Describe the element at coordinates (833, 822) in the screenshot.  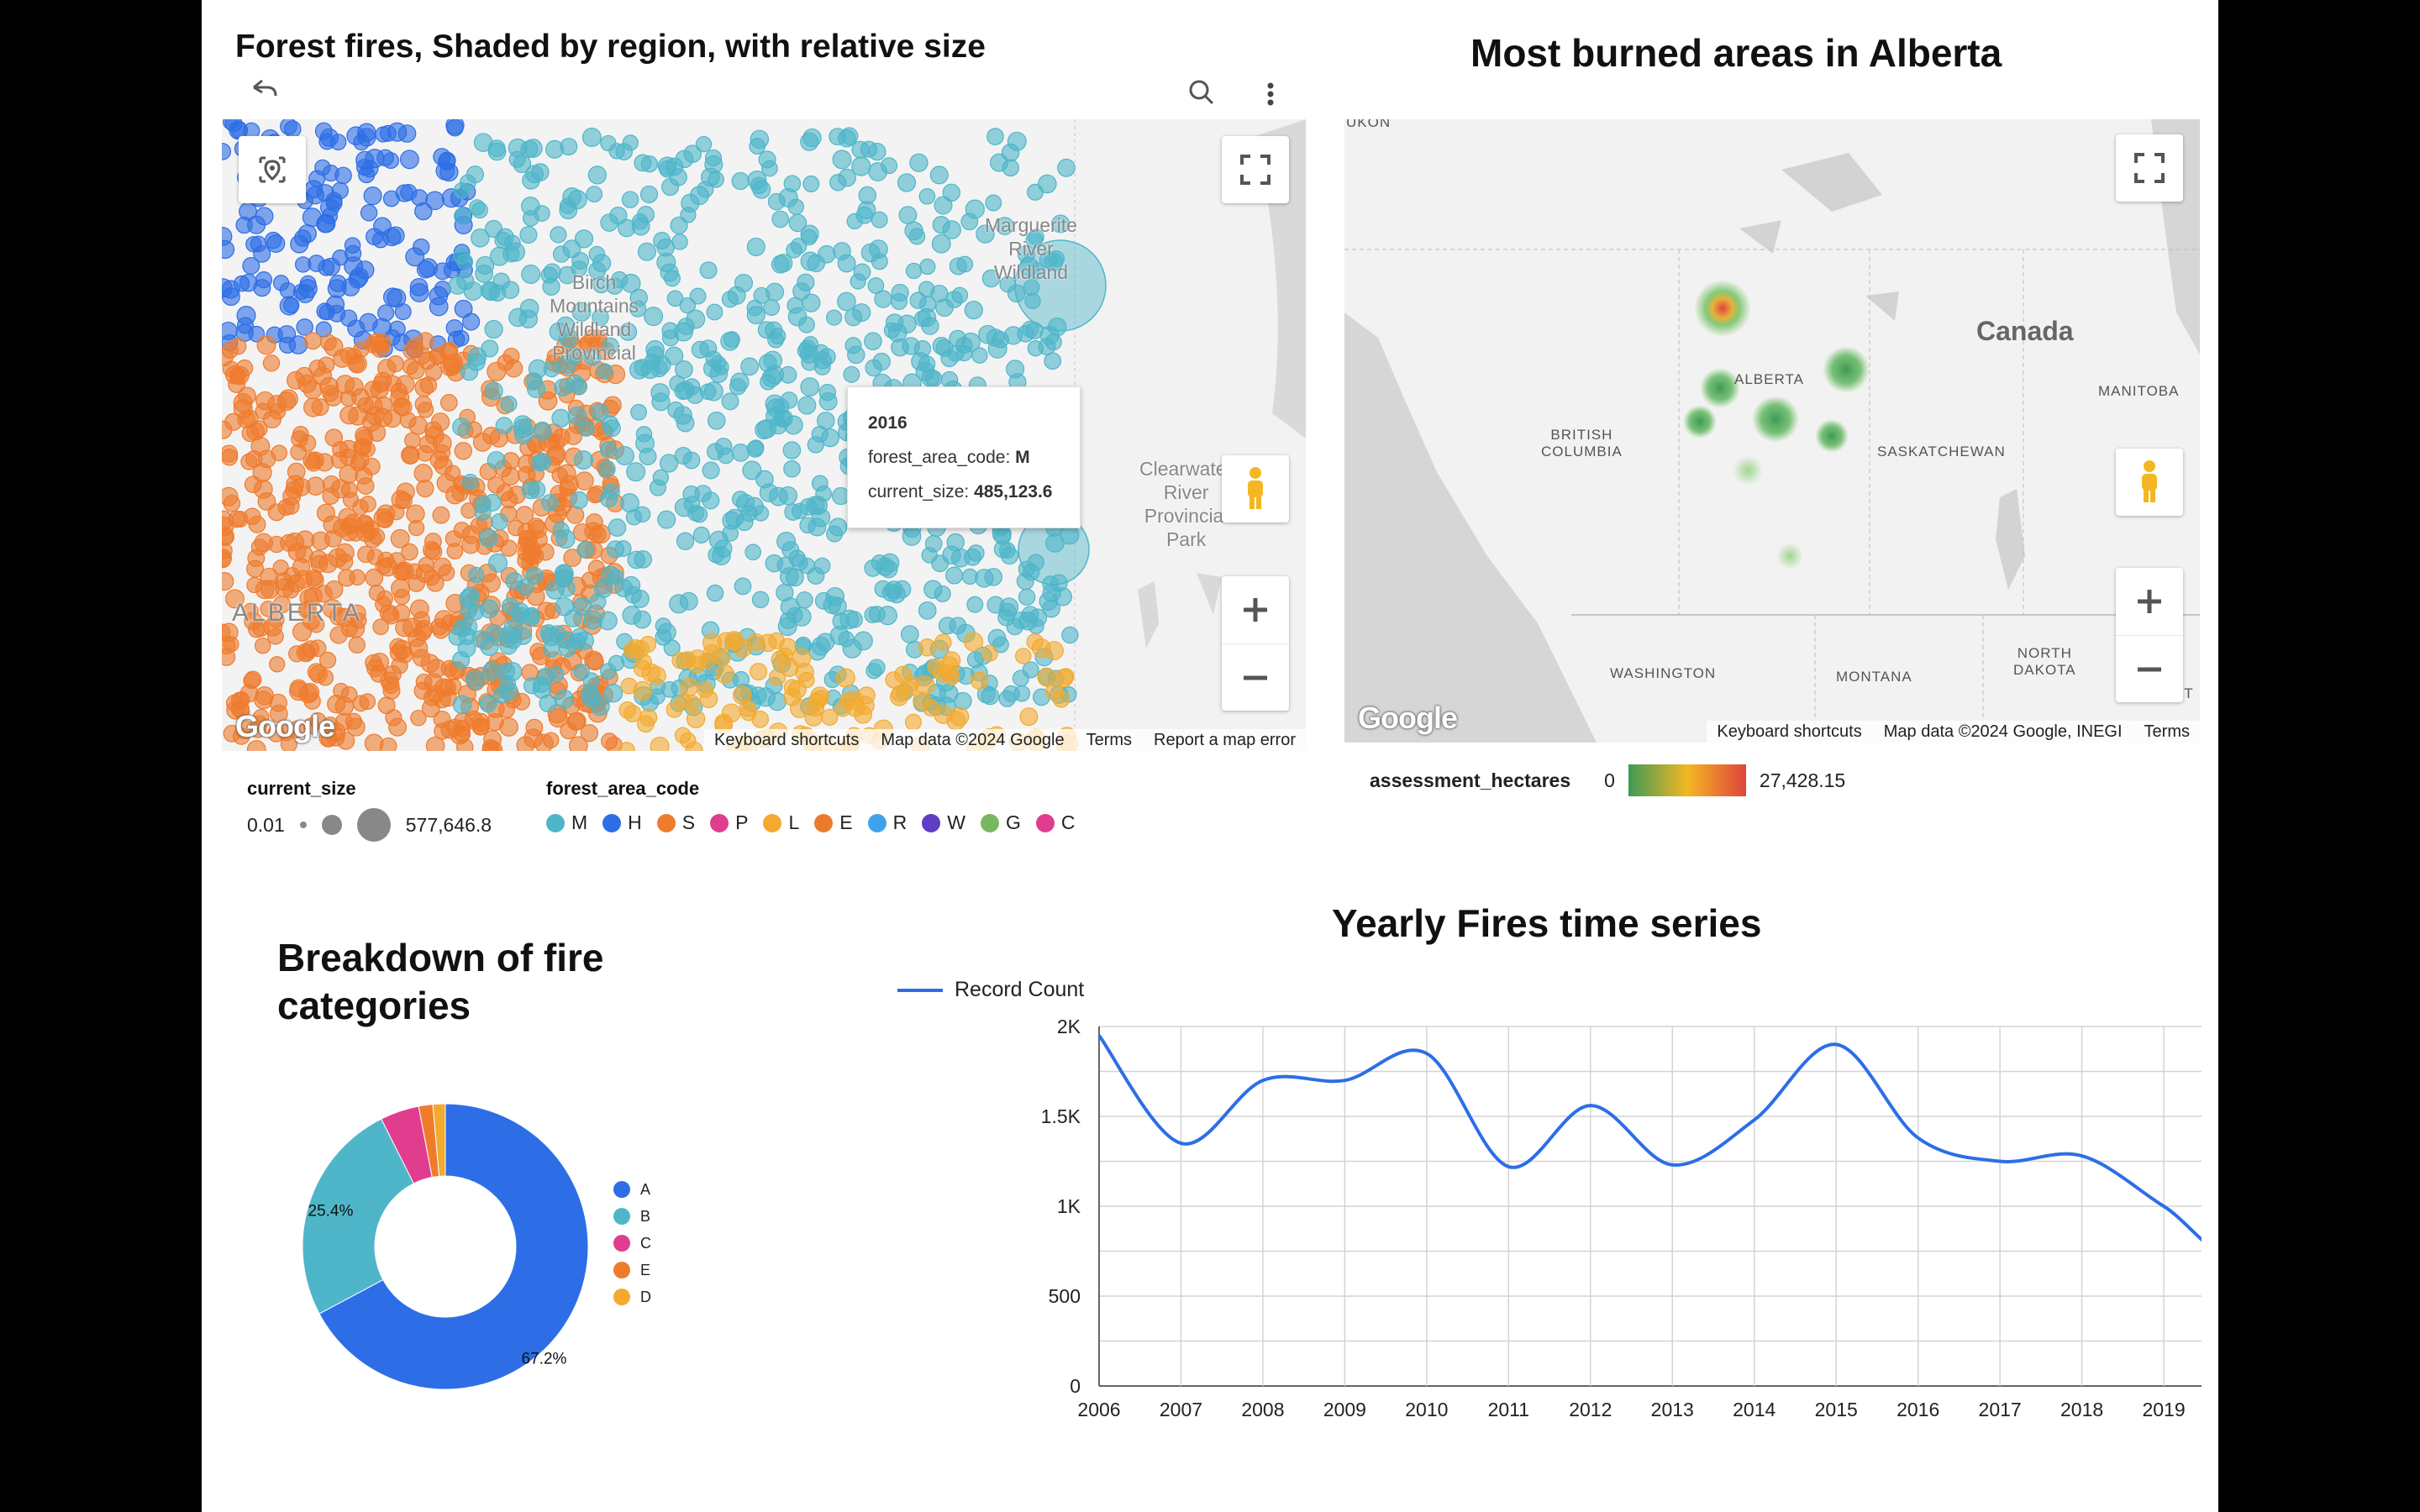
I see `legend-code-e-5: E` at that location.